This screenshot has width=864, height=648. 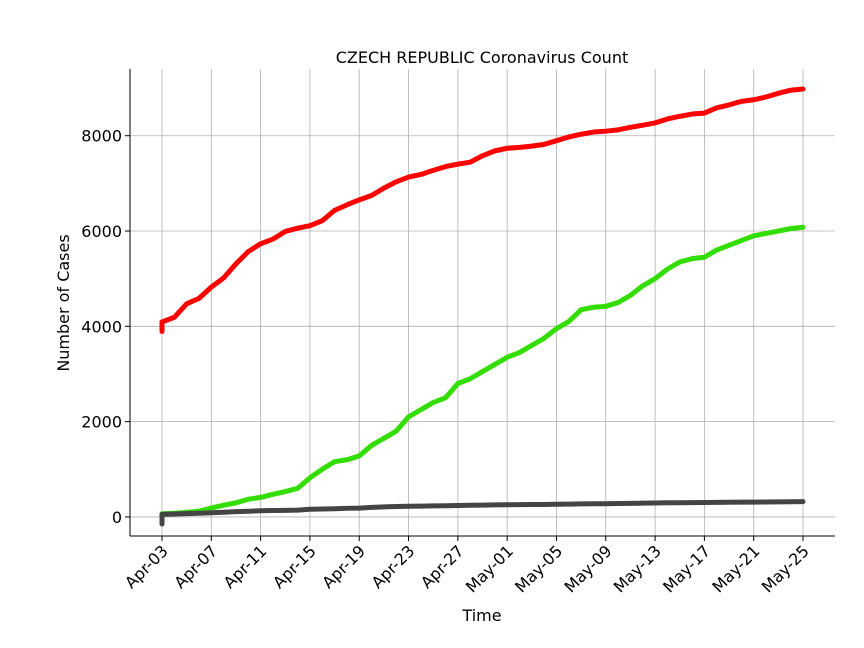 I want to click on x-tick-label: Apr-03, so click(x=146, y=566).